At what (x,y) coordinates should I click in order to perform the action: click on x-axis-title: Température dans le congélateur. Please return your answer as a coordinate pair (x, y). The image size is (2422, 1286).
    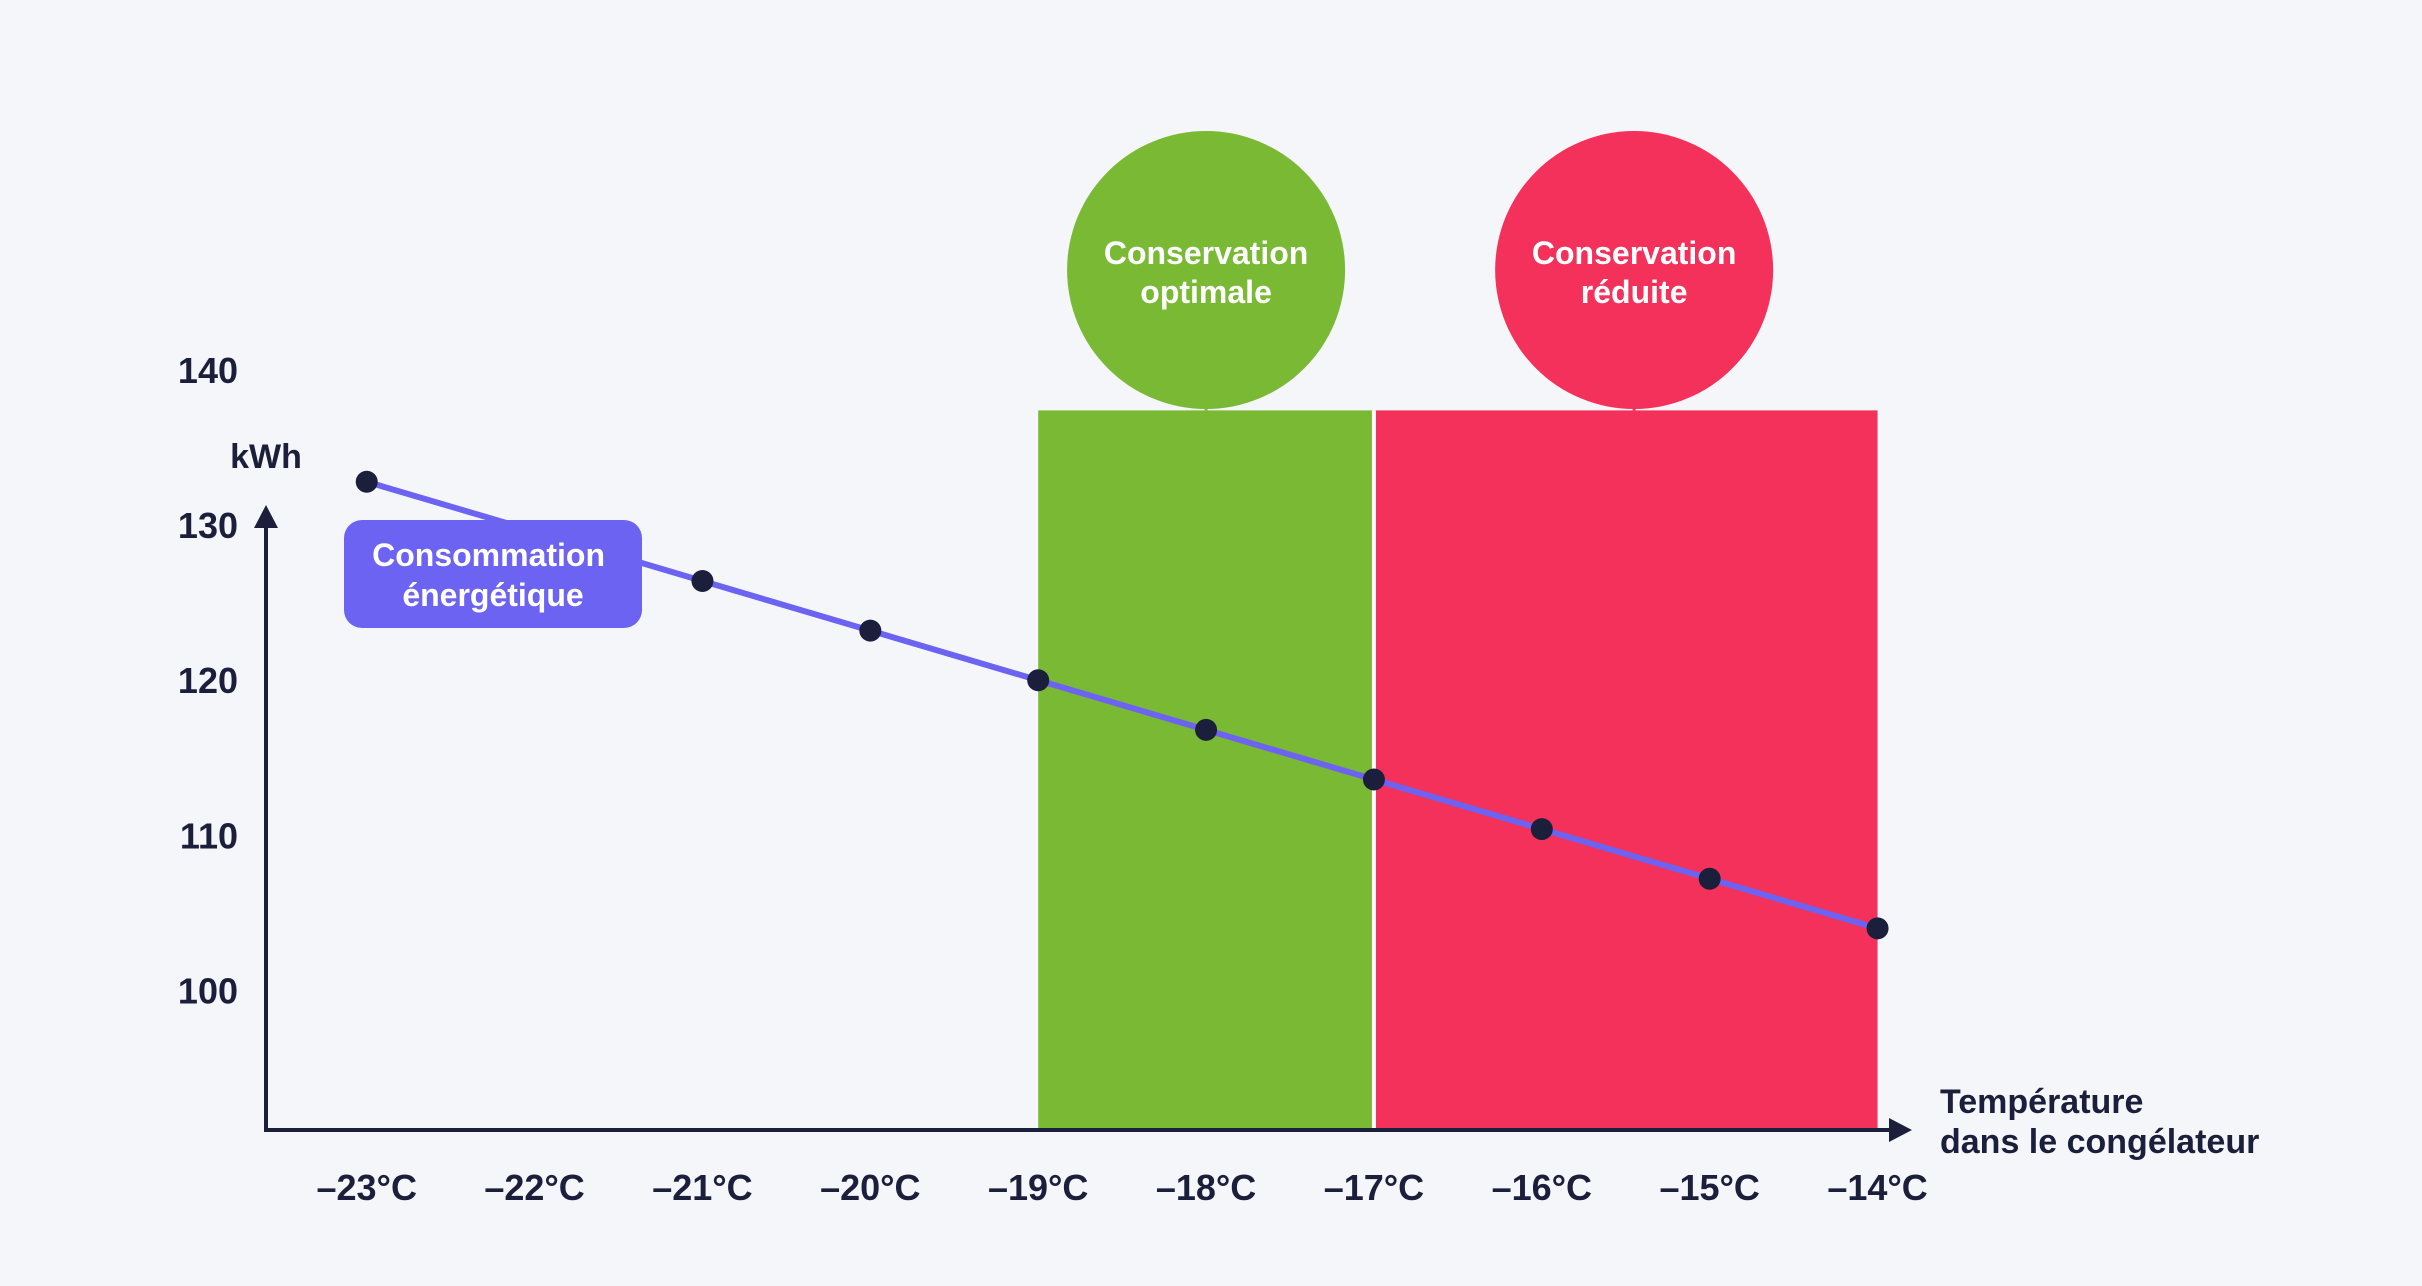
    Looking at the image, I should click on (2099, 1122).